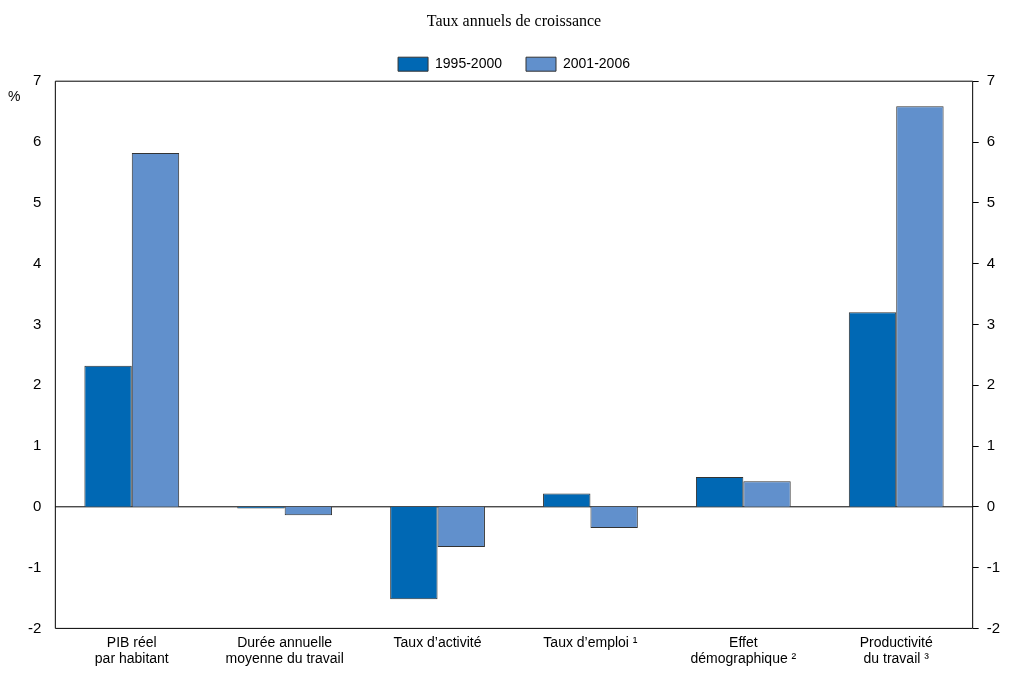  What do you see at coordinates (469, 63) in the screenshot?
I see `legend-label: 1995-2000` at bounding box center [469, 63].